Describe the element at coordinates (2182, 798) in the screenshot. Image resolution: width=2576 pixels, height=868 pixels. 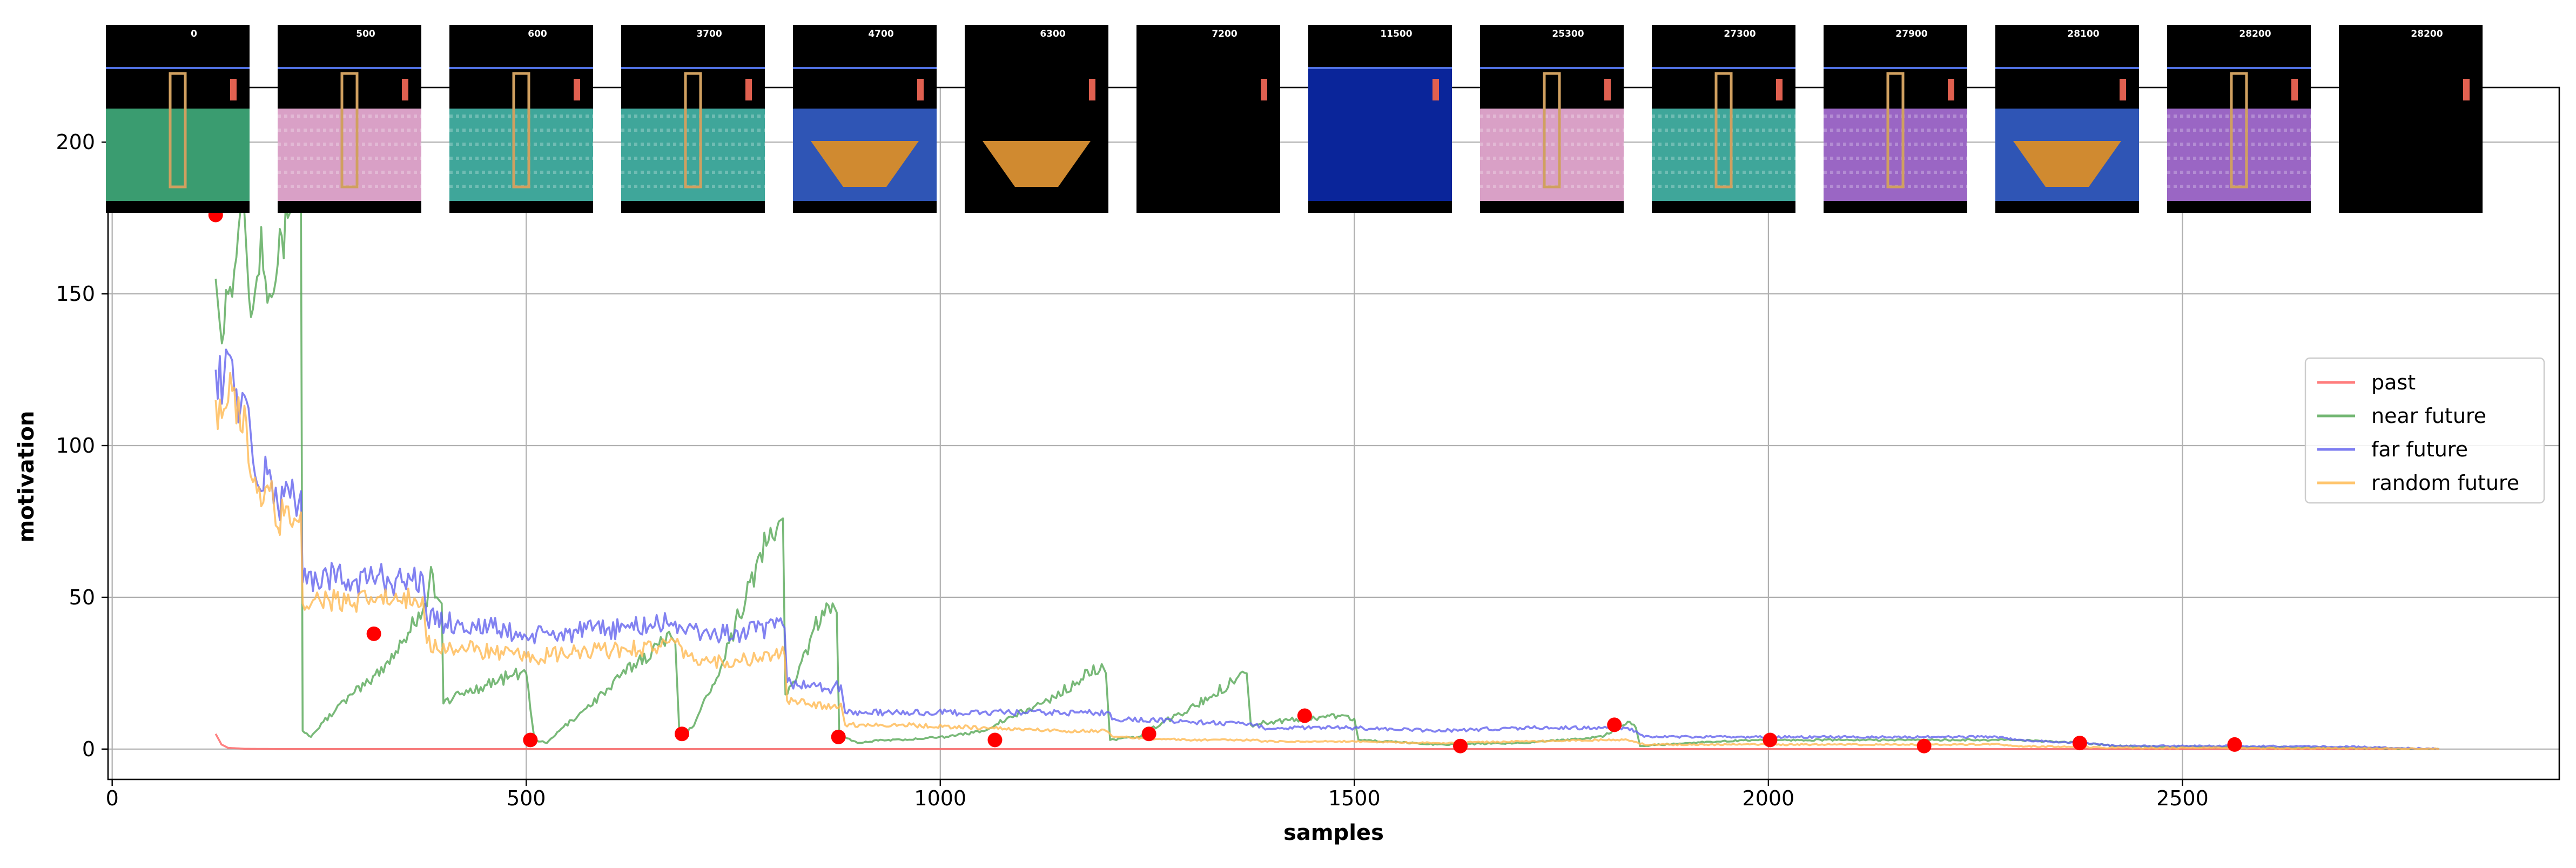
I see `x-tick-label: 2500` at that location.